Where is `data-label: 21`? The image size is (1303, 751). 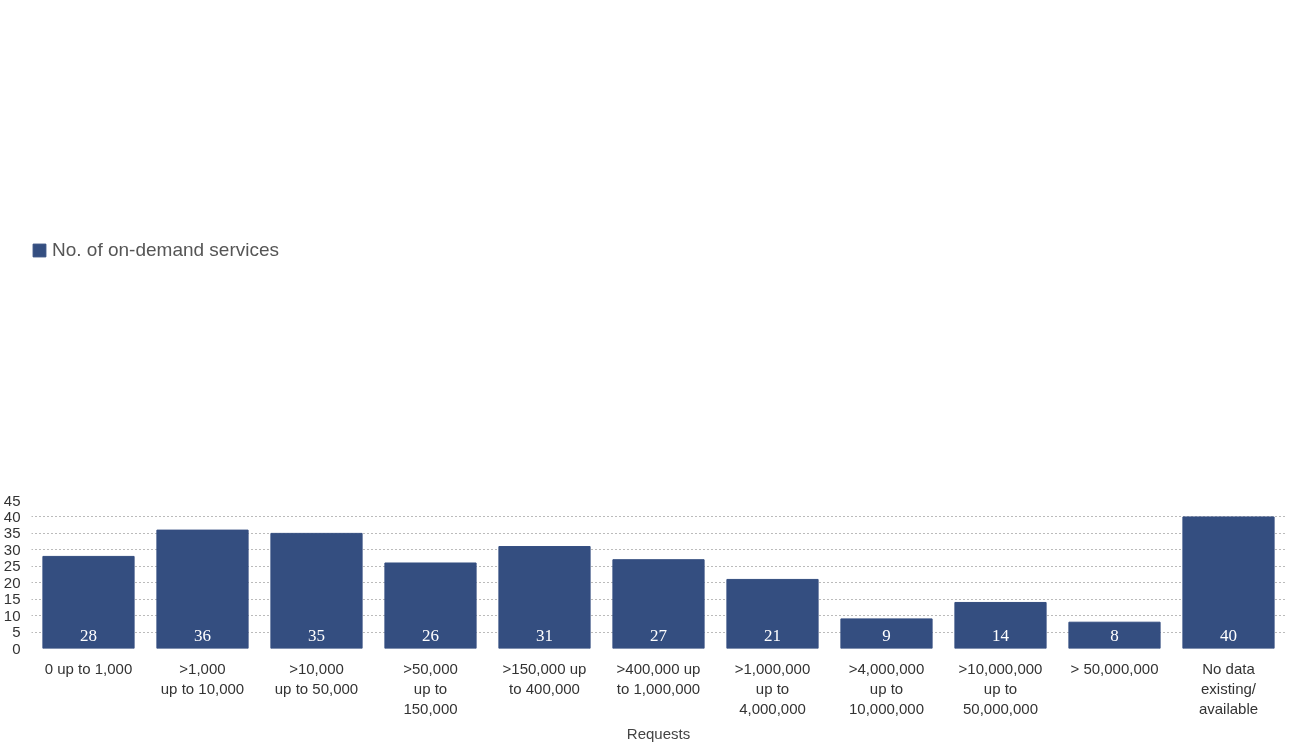 data-label: 21 is located at coordinates (772, 635).